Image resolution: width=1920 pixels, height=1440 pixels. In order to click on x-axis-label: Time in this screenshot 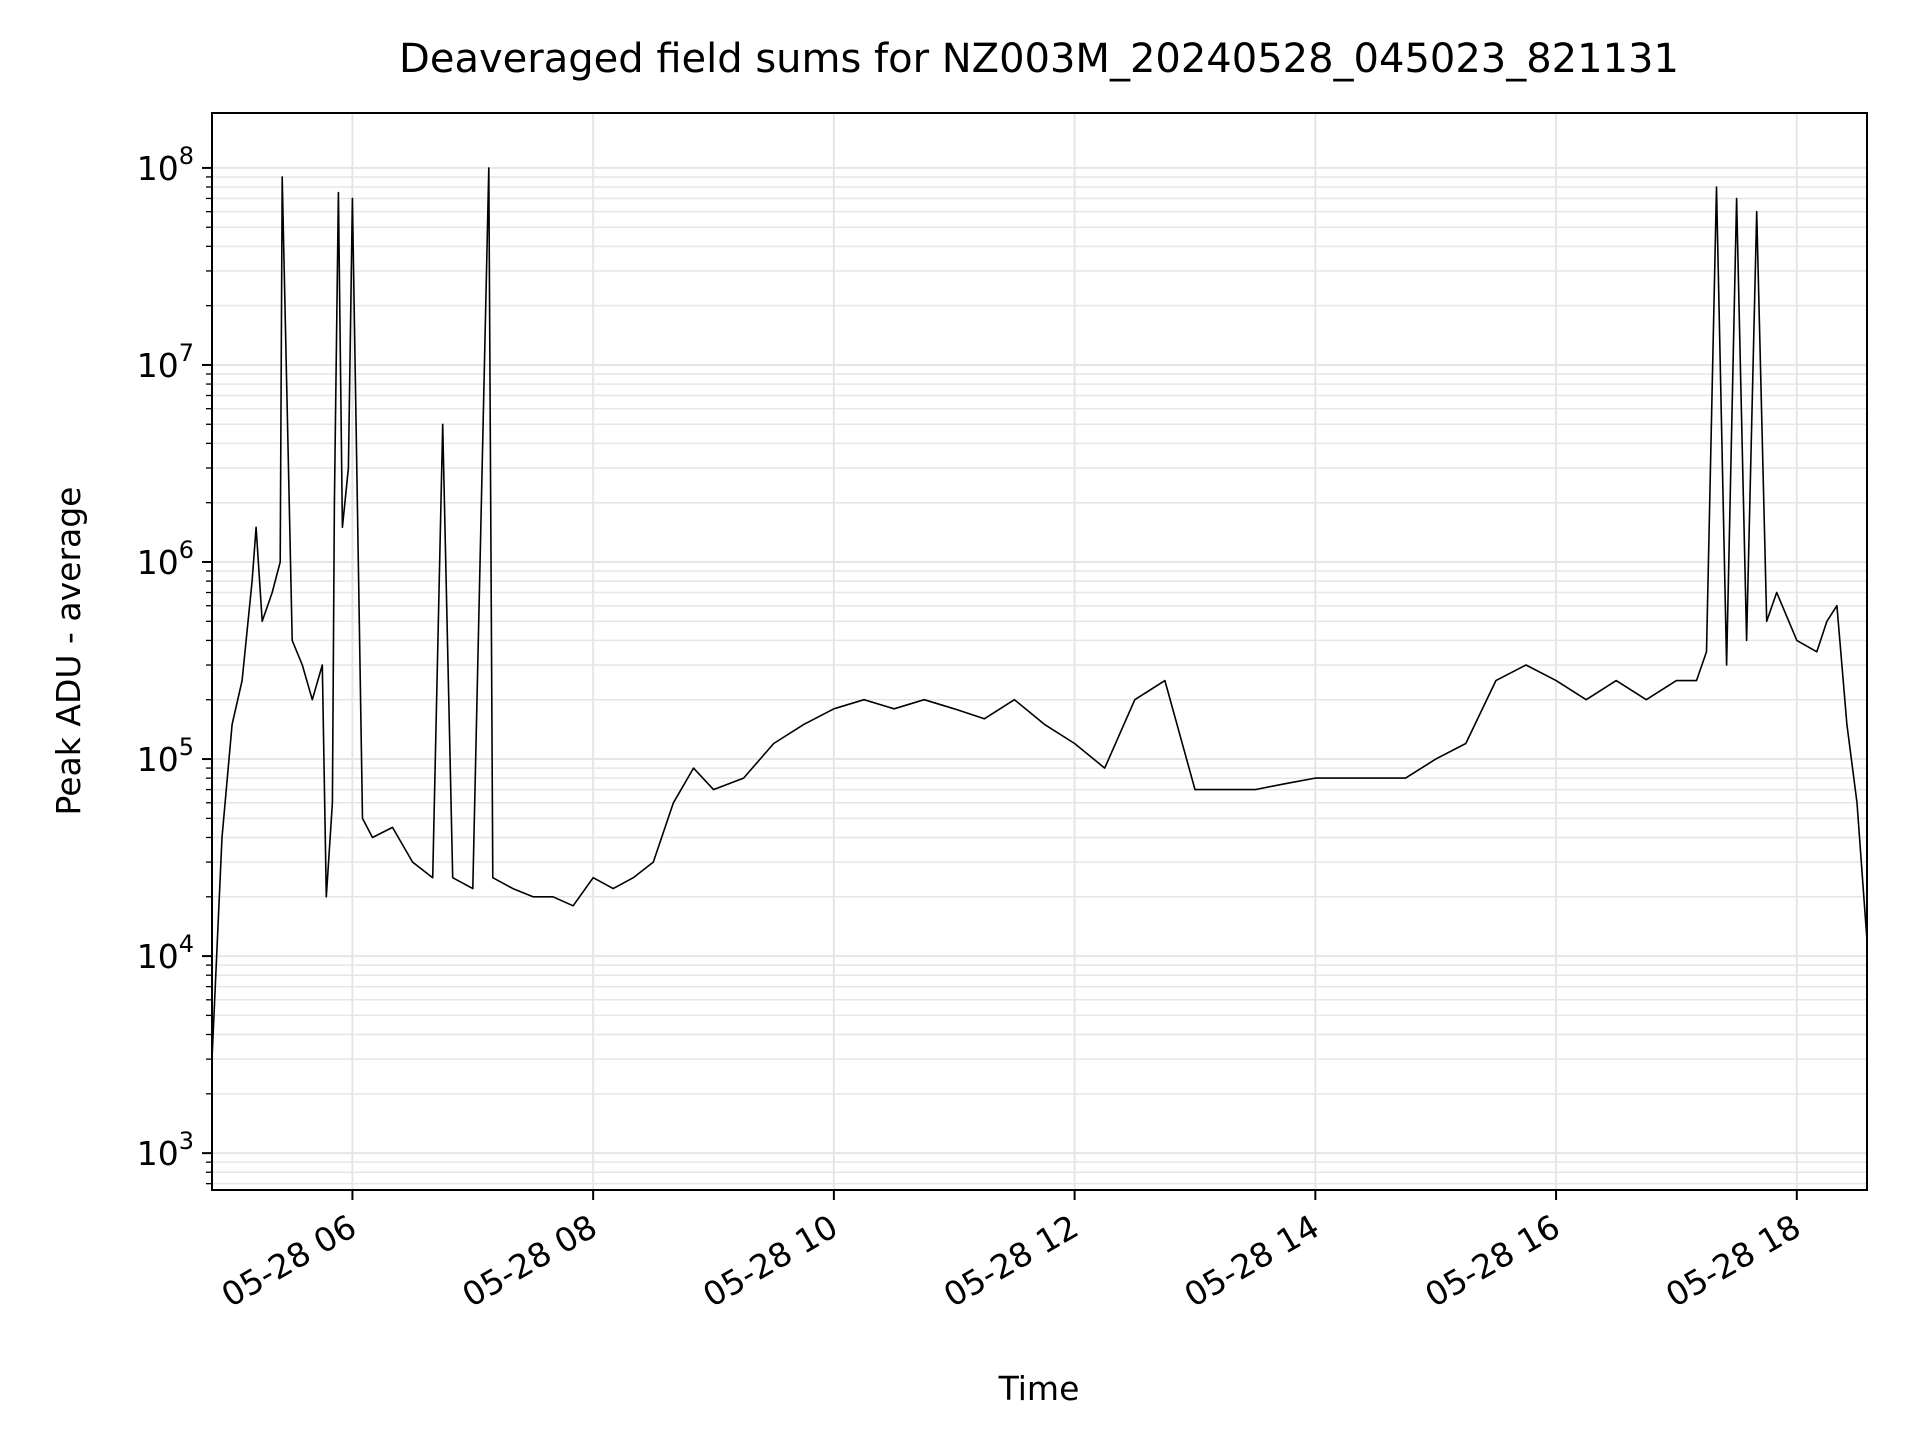, I will do `click(1039, 1388)`.